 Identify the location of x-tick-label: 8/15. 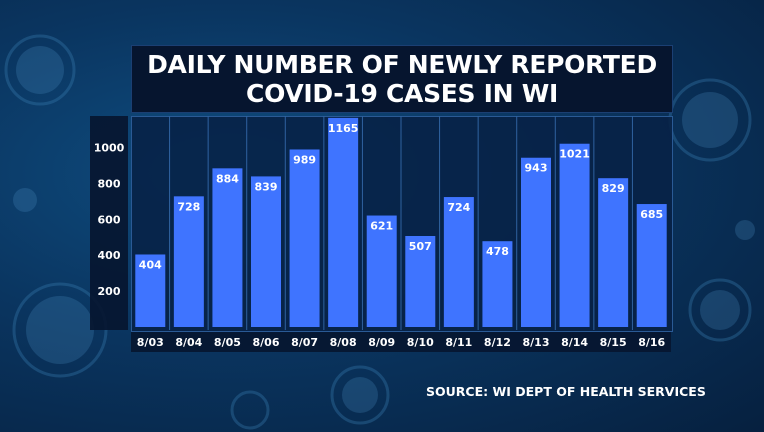
(613, 342).